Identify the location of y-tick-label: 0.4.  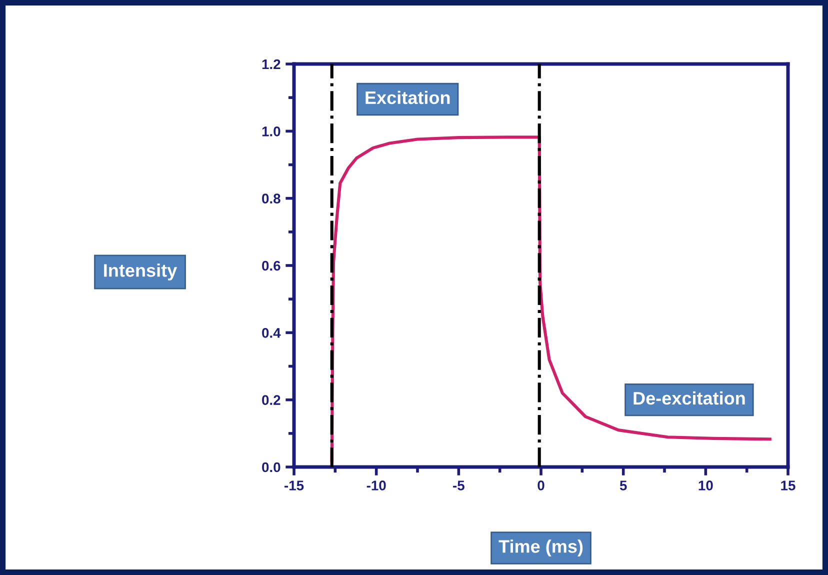
(271, 333).